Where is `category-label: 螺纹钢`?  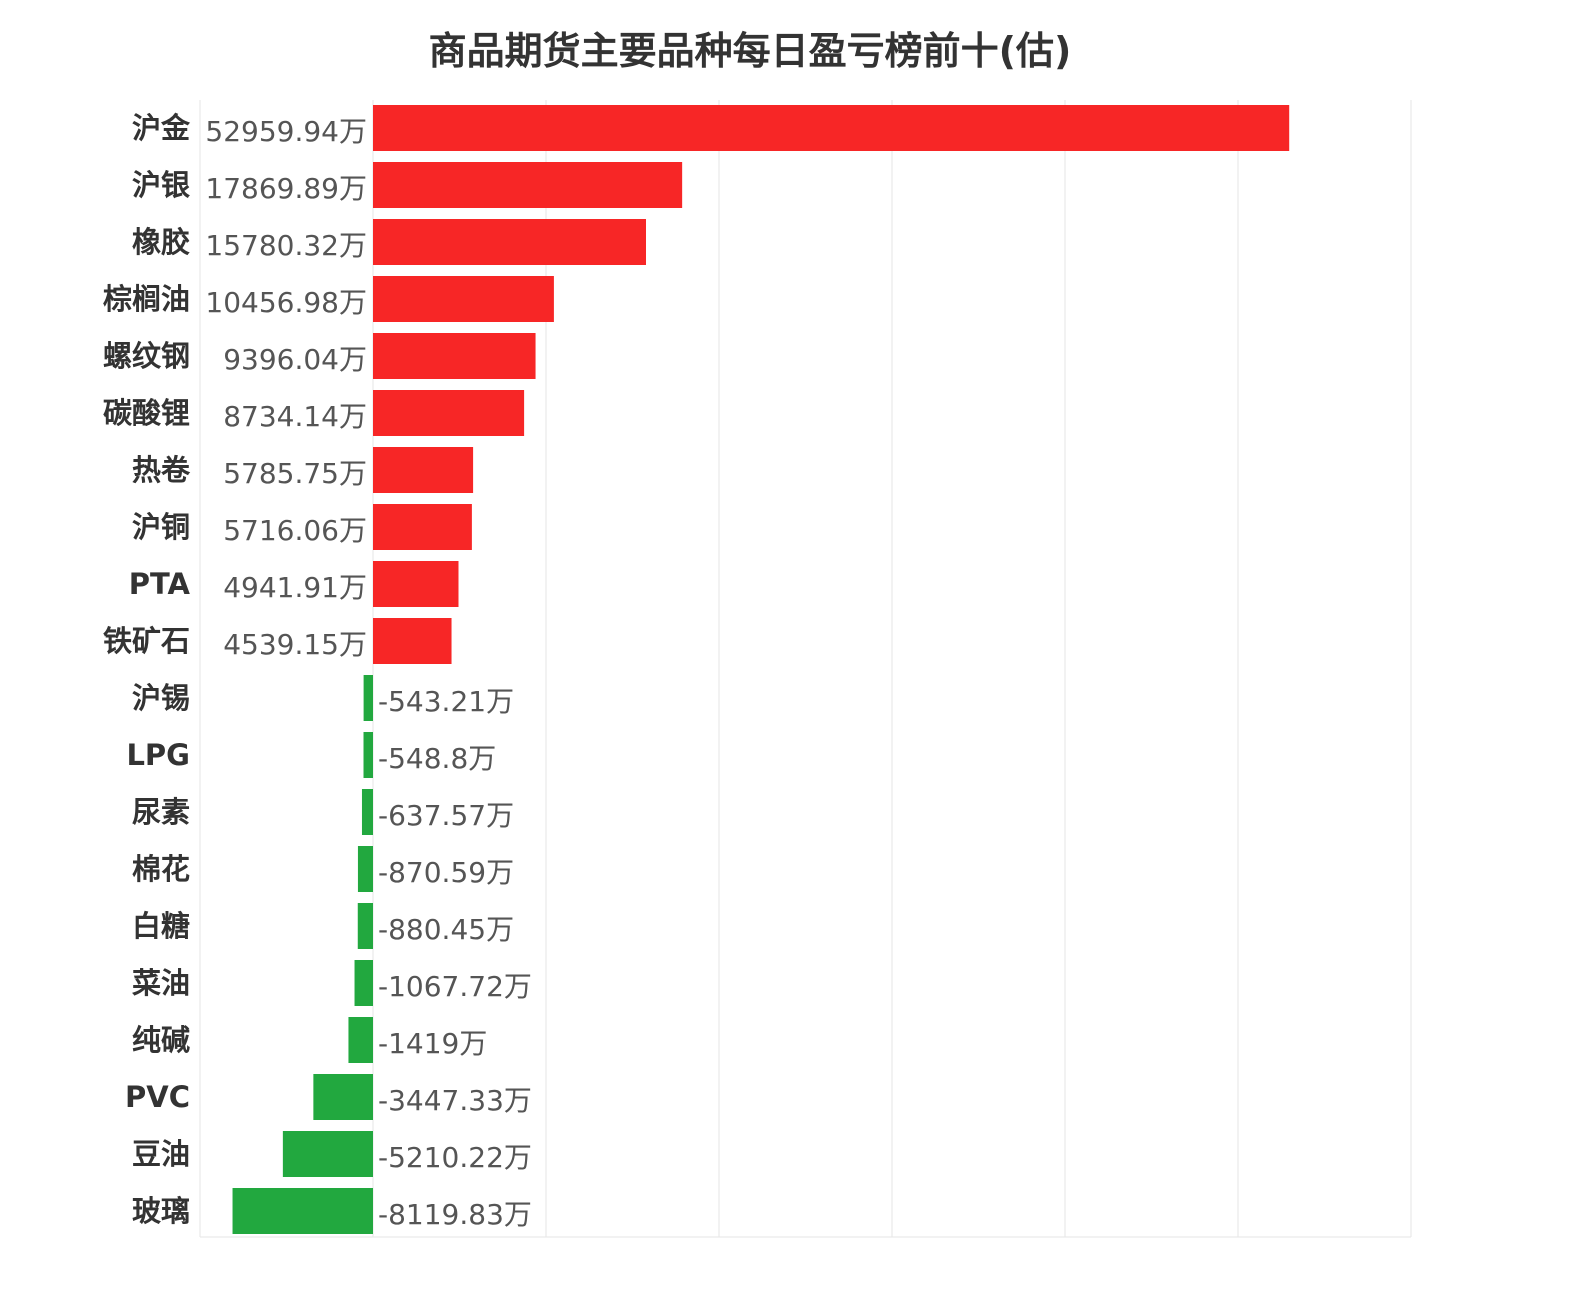
category-label: 螺纹钢 is located at coordinates (146, 356).